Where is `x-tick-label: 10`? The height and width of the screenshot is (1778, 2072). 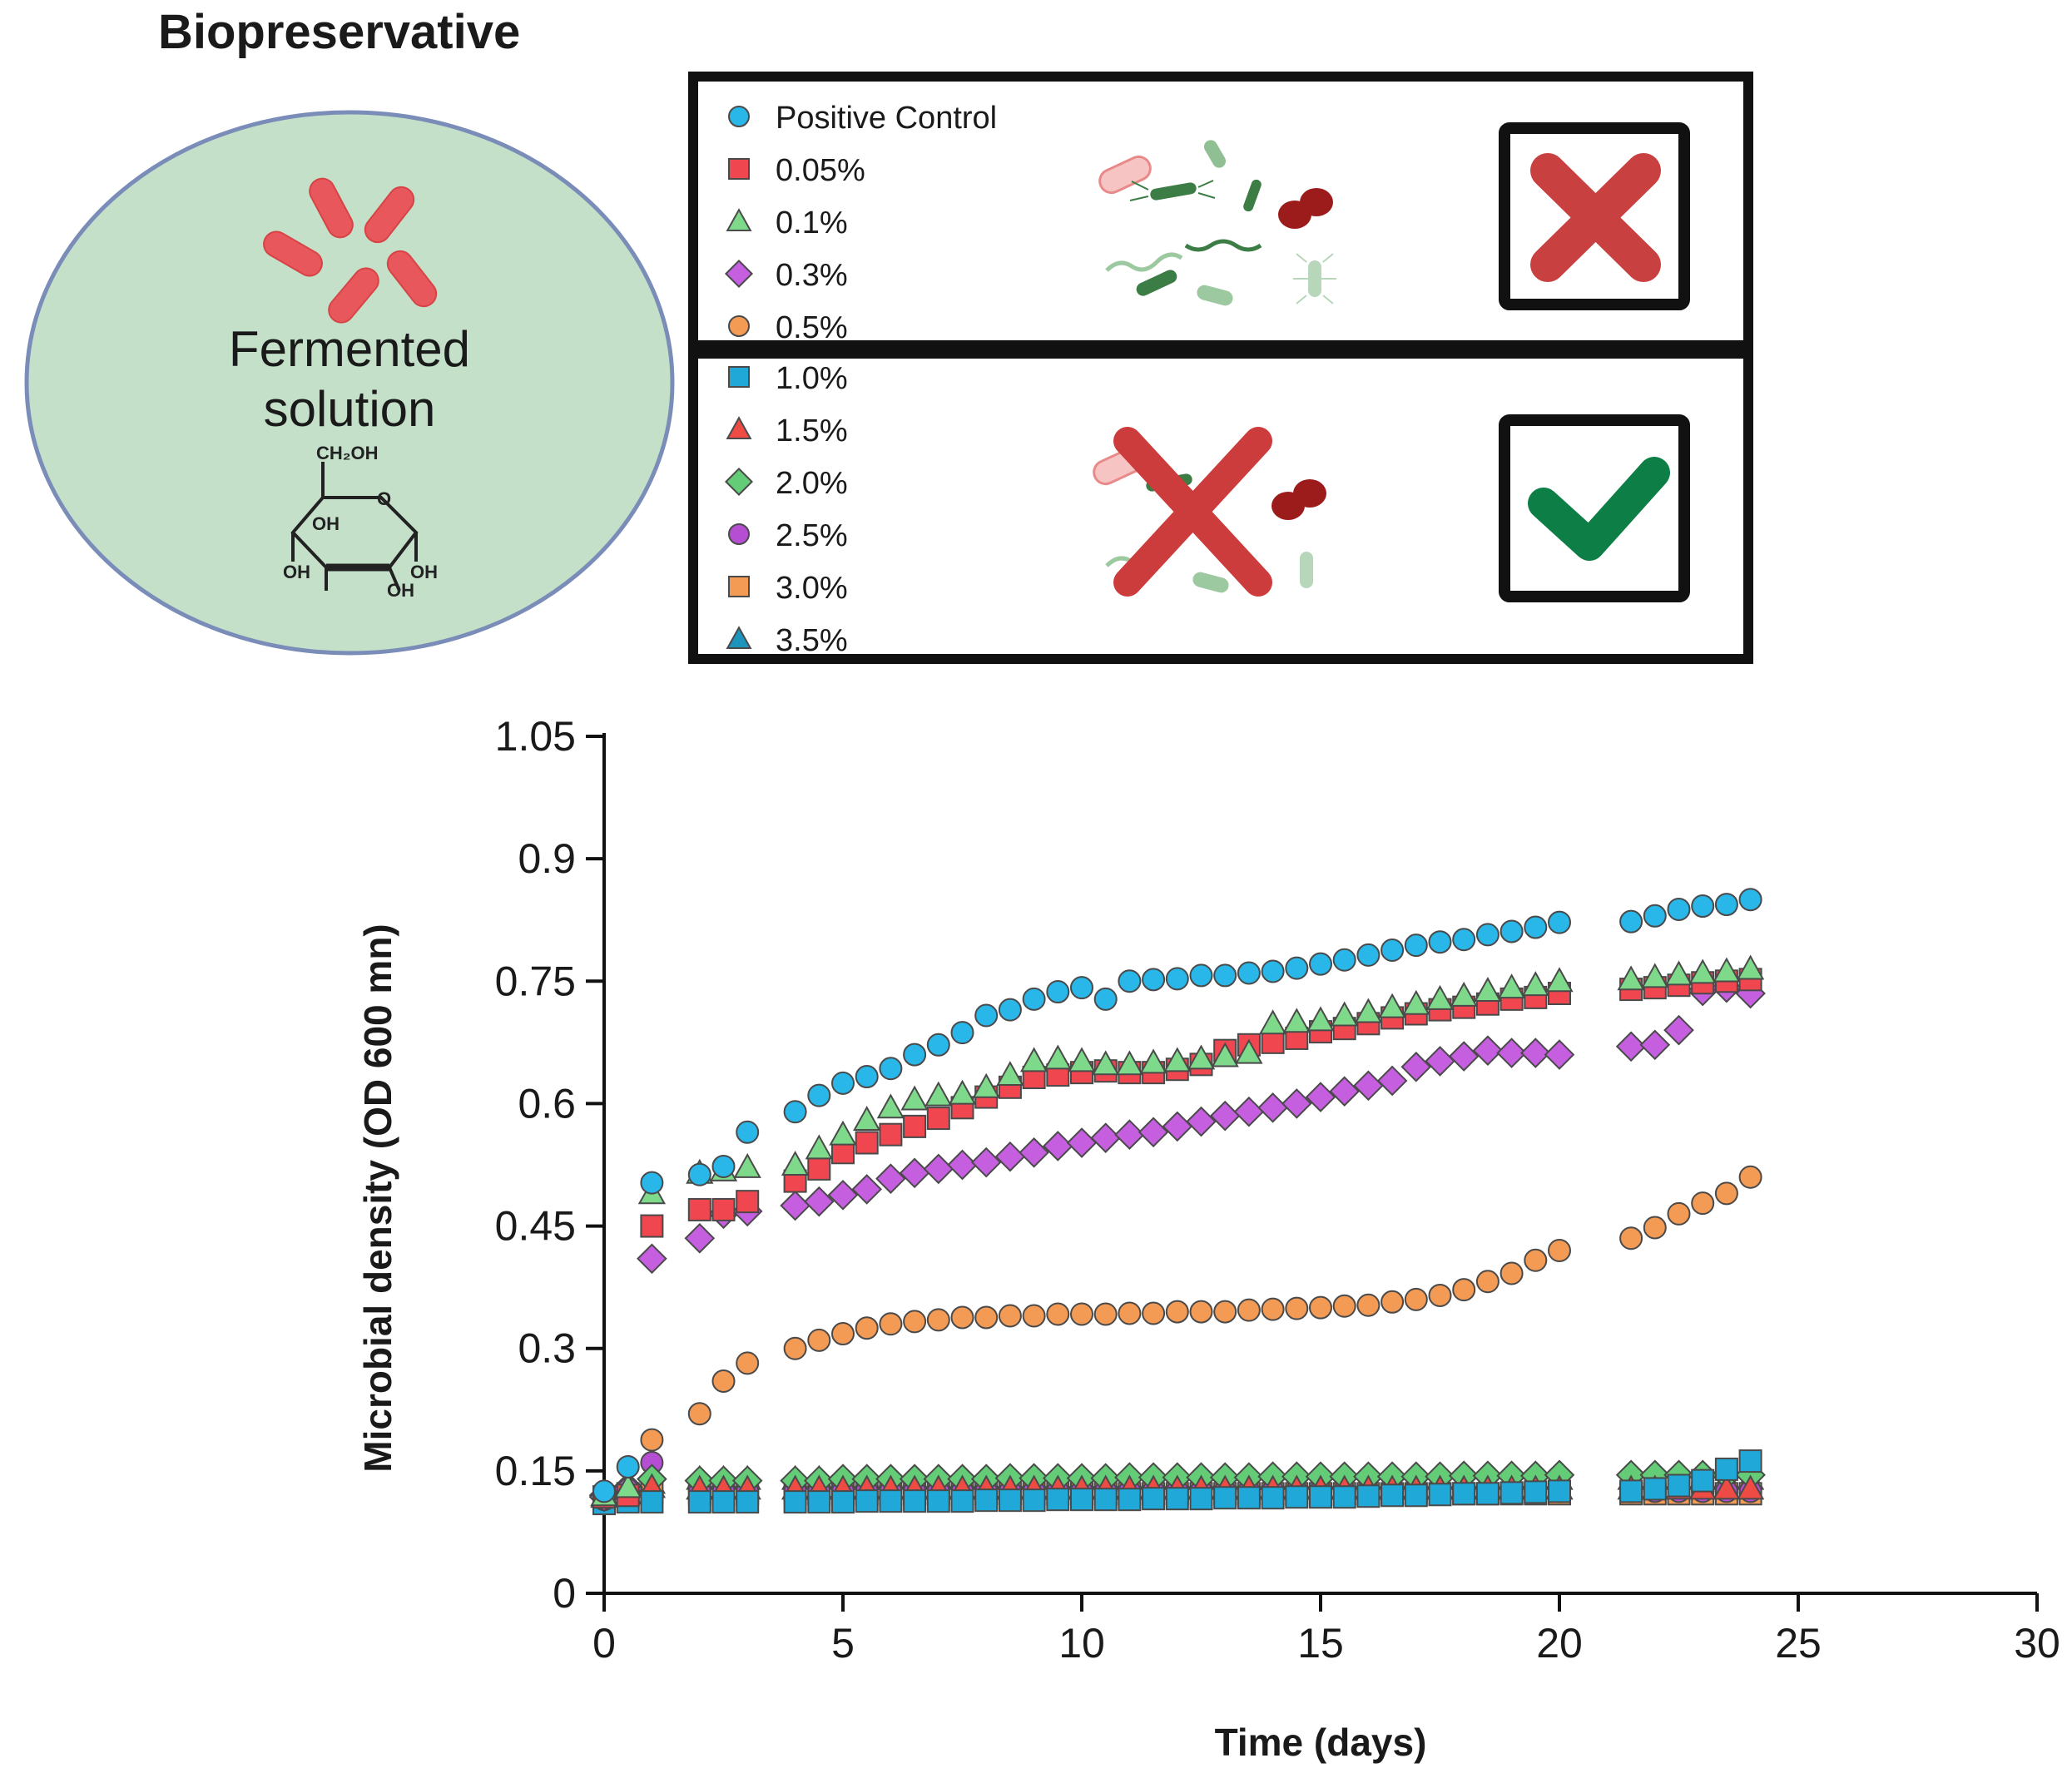 x-tick-label: 10 is located at coordinates (1081, 1643).